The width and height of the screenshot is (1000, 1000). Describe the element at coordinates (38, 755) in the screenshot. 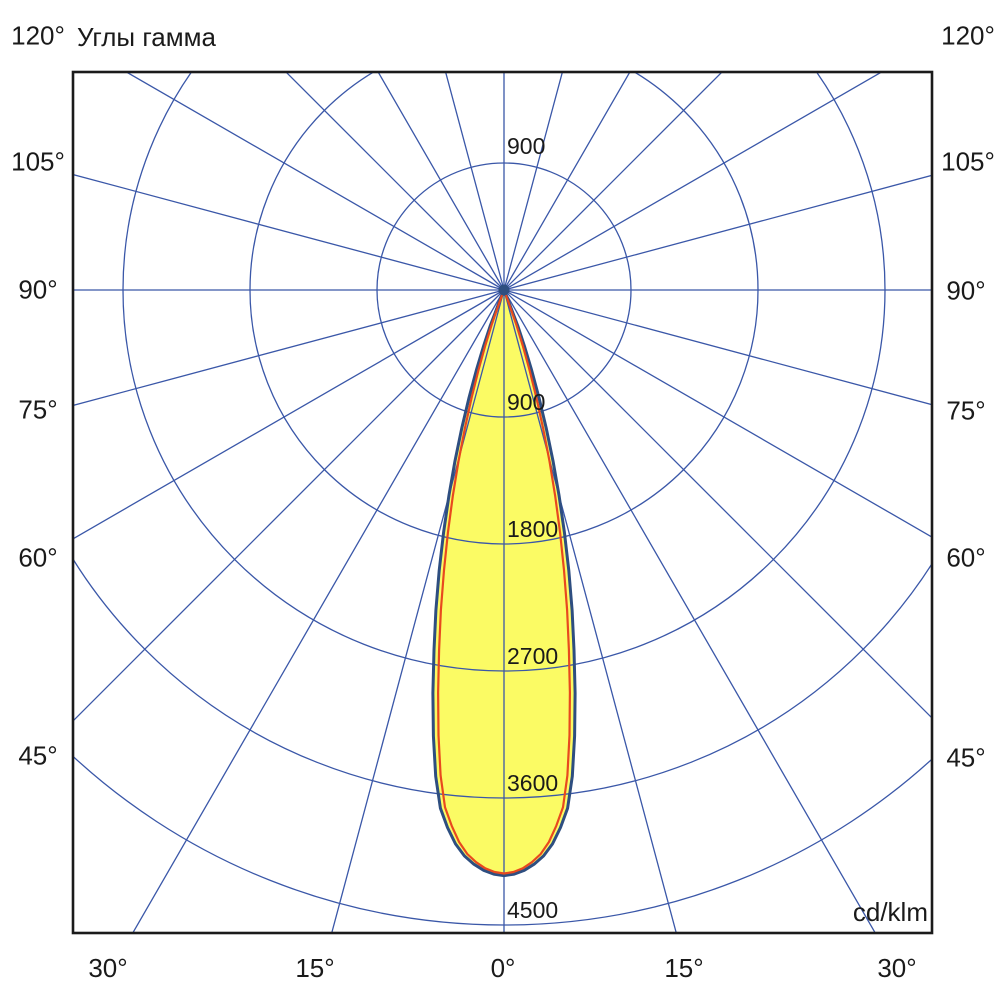

I see `gamma-label-left-45: 45°` at that location.